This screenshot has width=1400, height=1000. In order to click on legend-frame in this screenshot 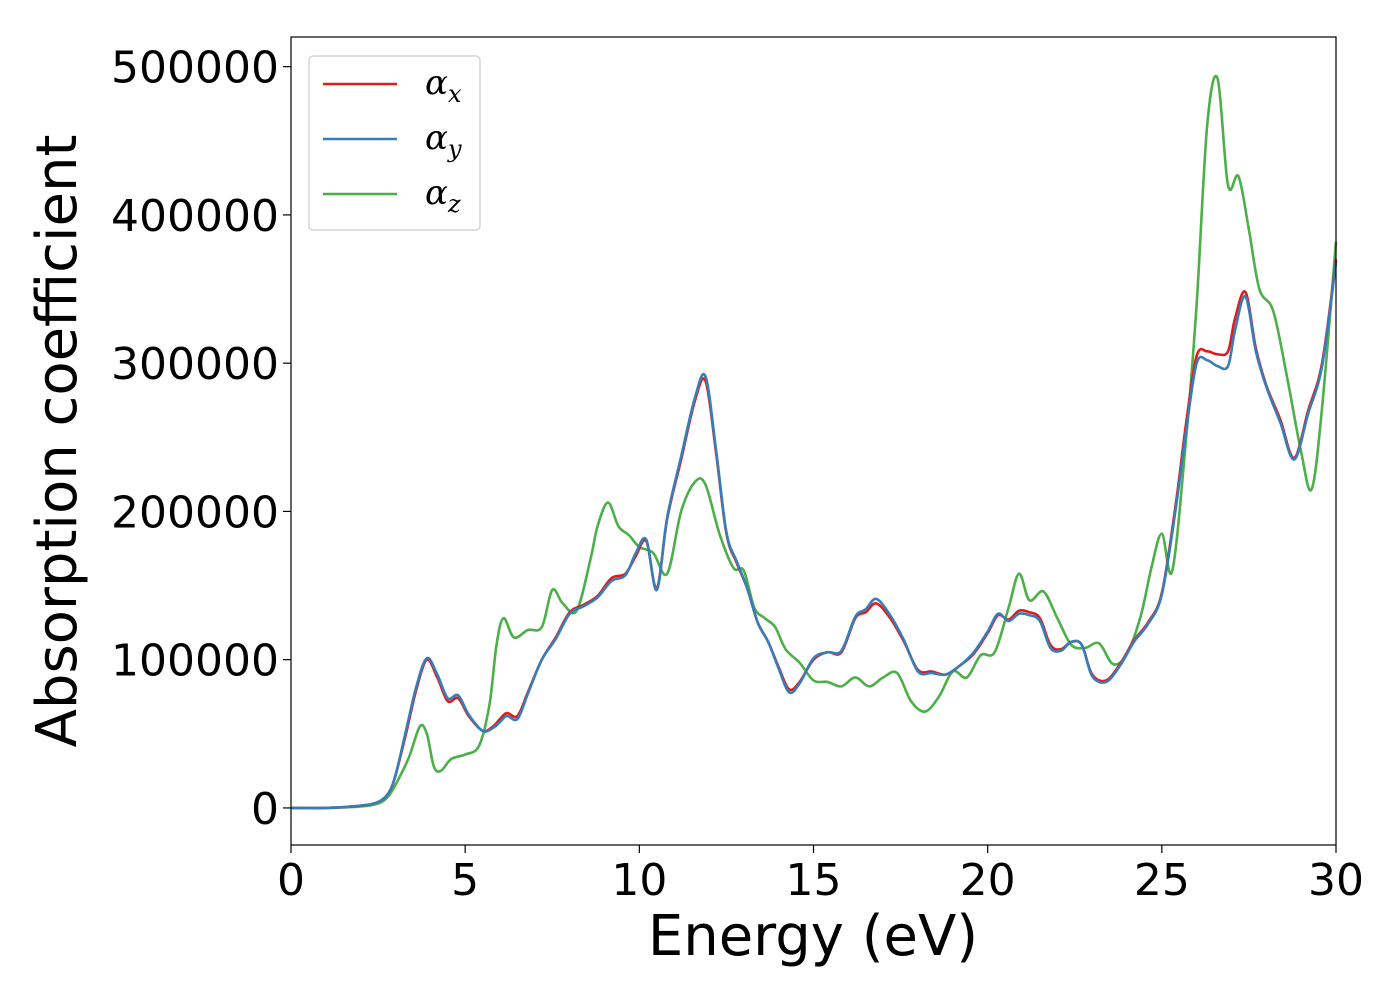, I will do `click(394, 143)`.